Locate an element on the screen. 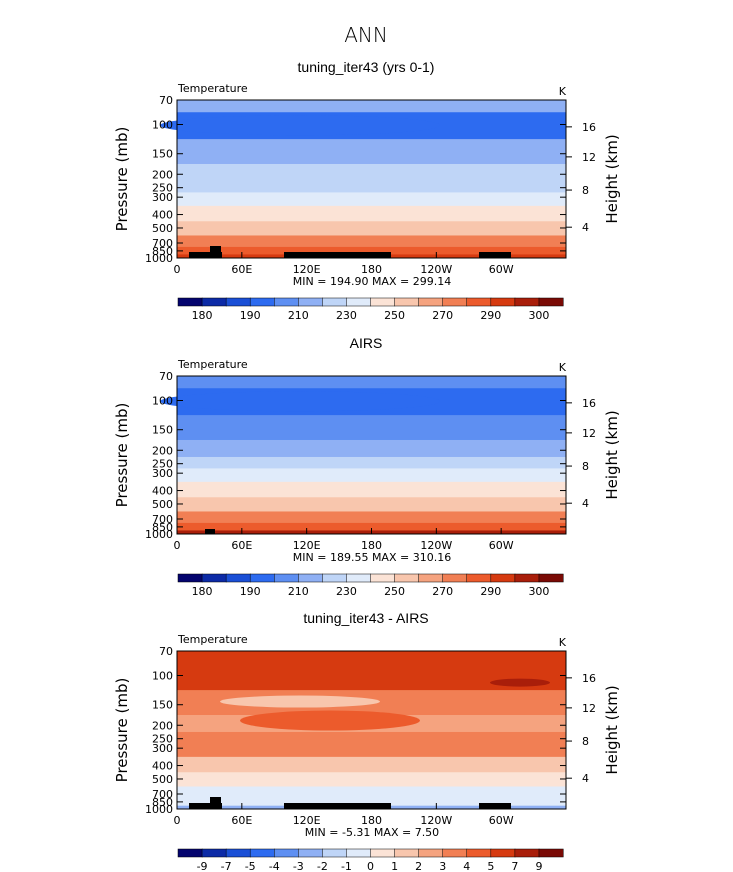  colorbar-label: 7 is located at coordinates (514, 866).